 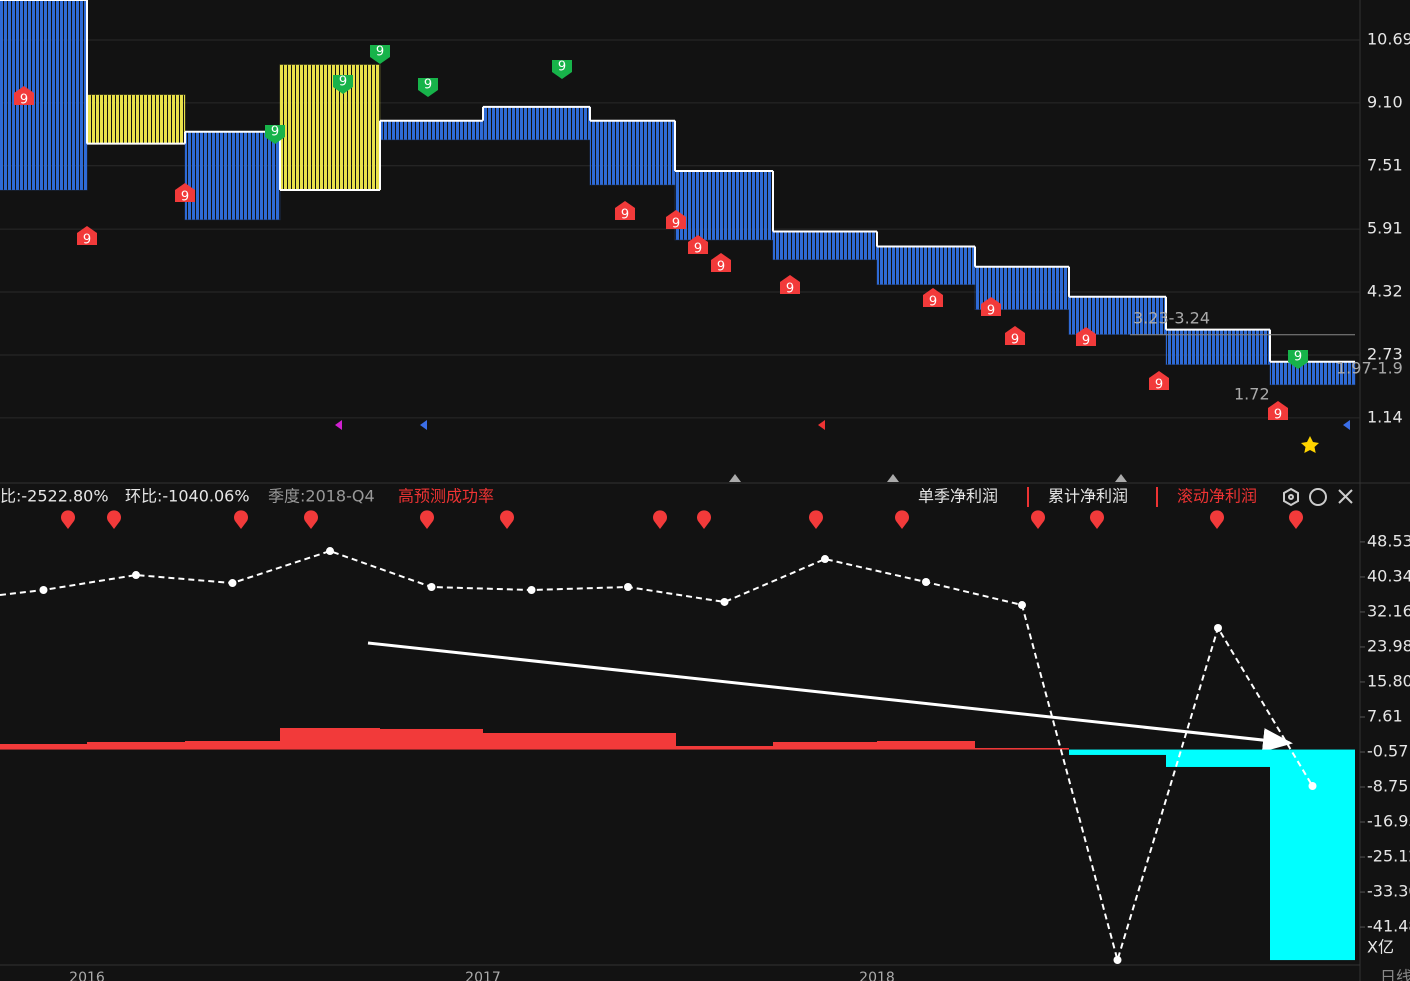 I want to click on y-tick-label: -33.30, so click(x=1388, y=891).